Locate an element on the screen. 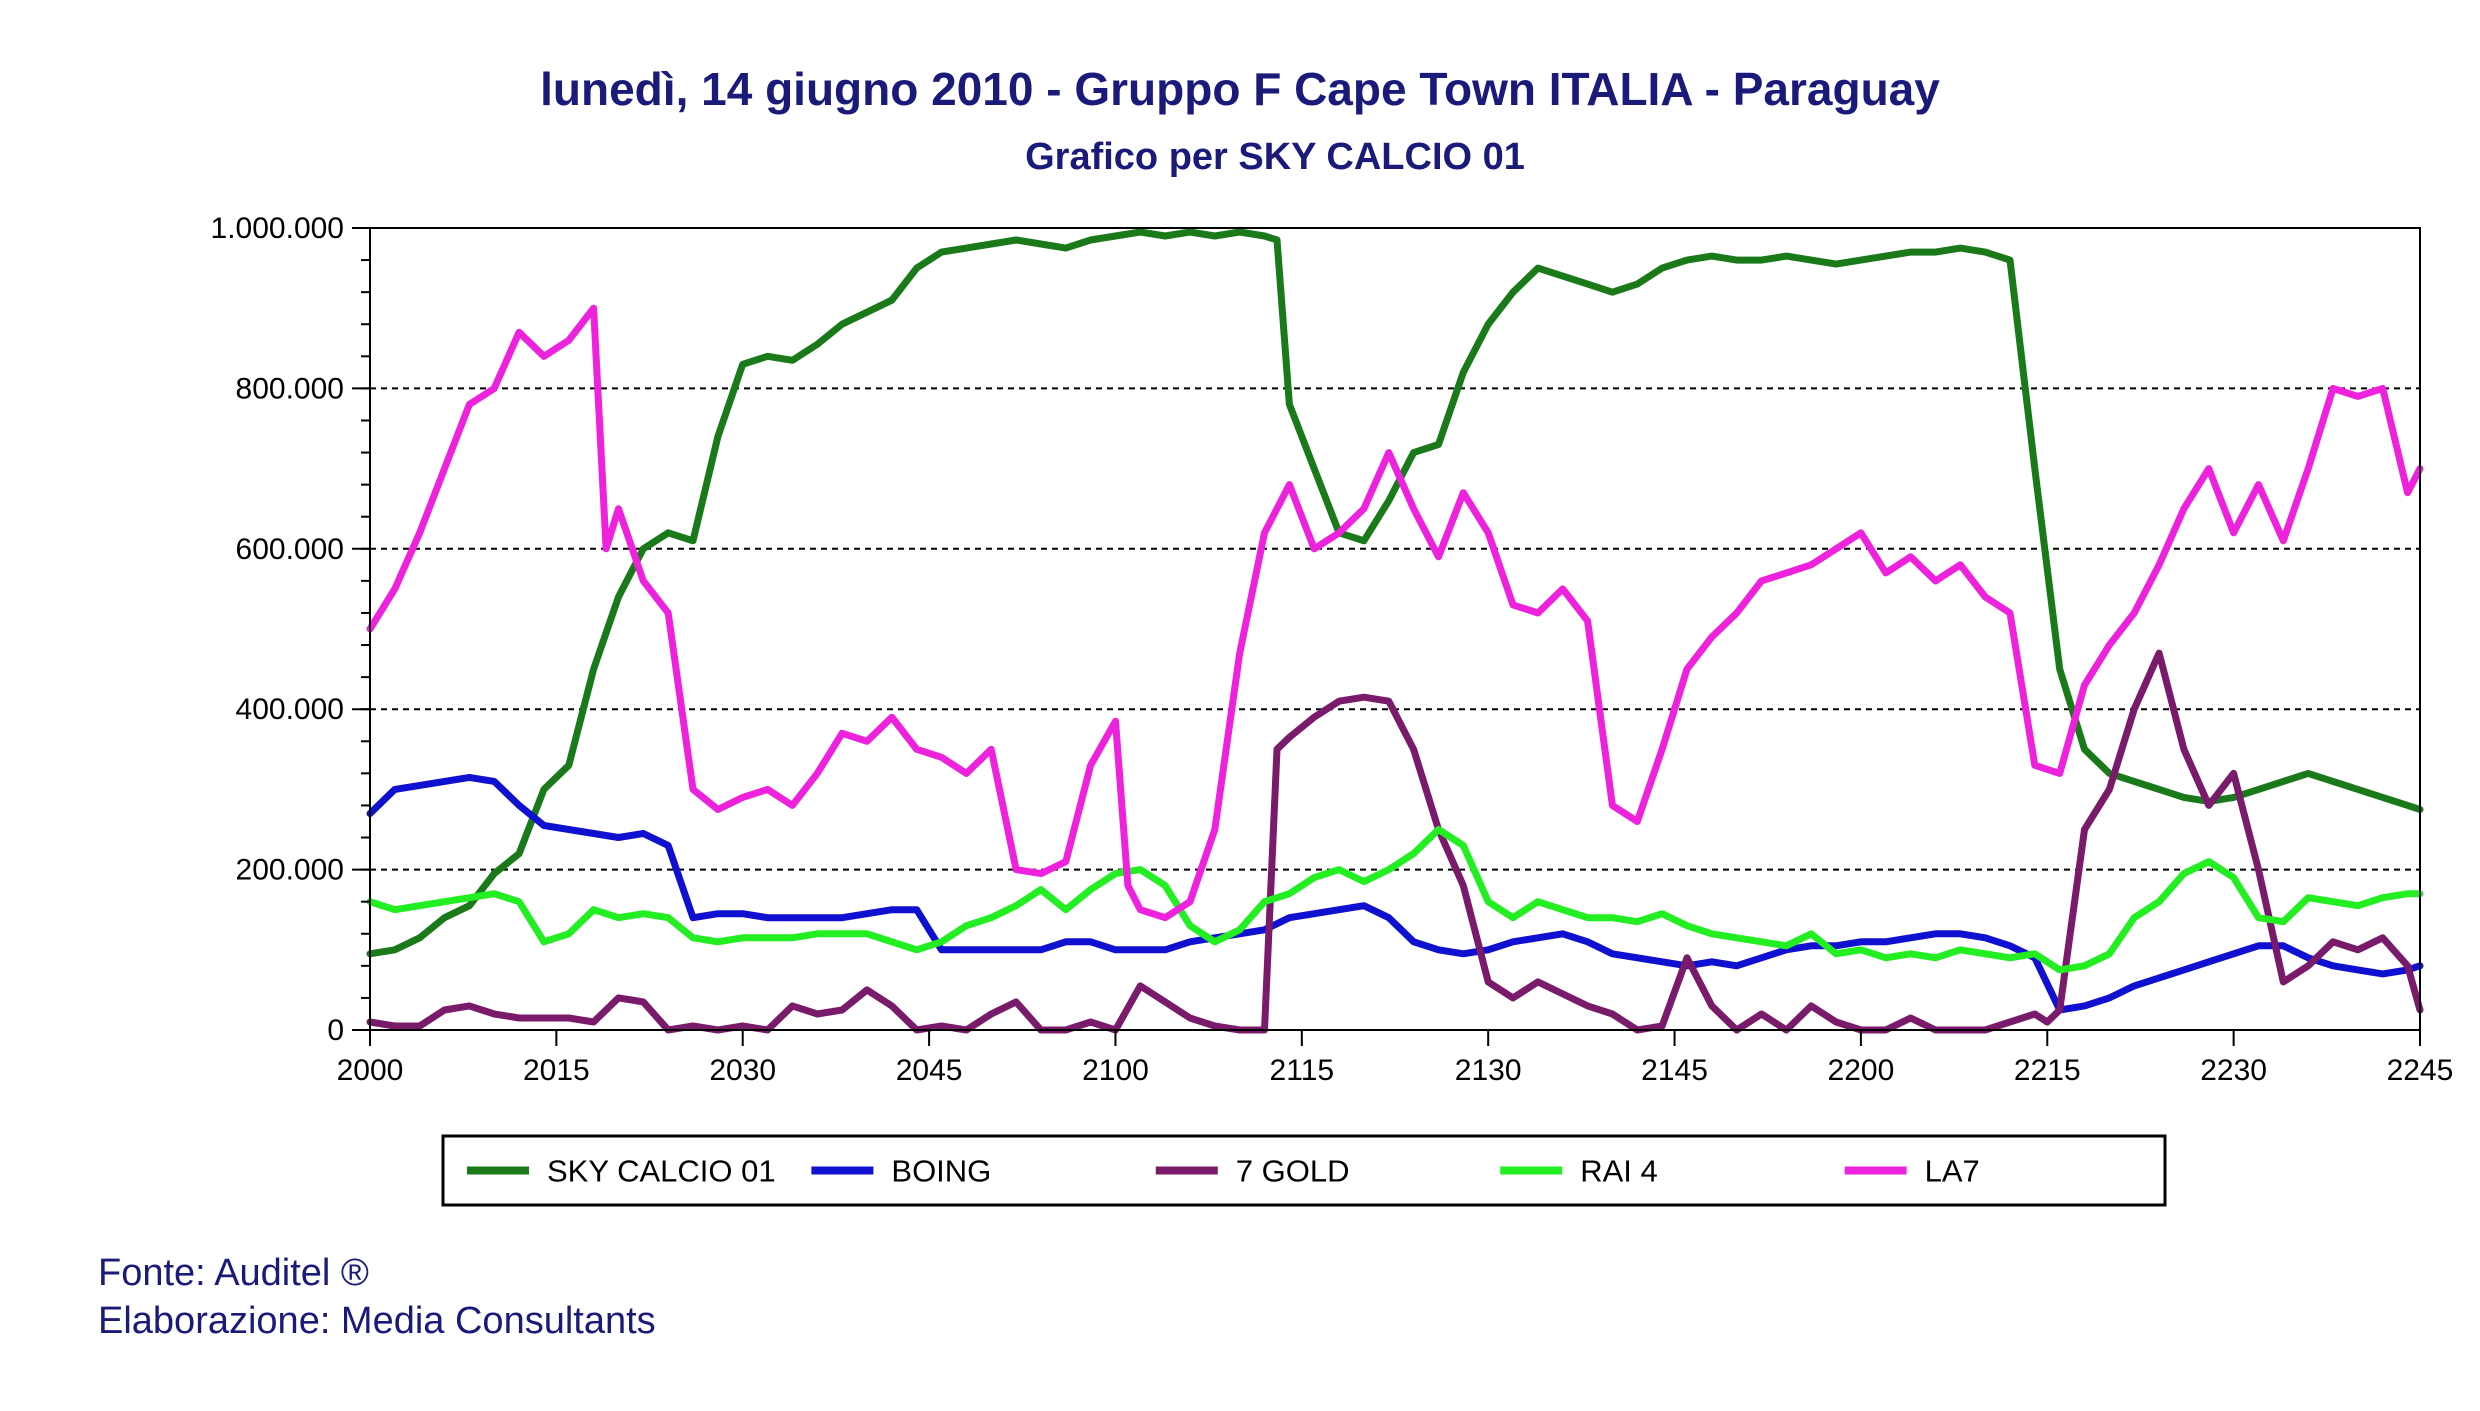 Image resolution: width=2480 pixels, height=1411 pixels. x-tick-label: 2215 is located at coordinates (2047, 1070).